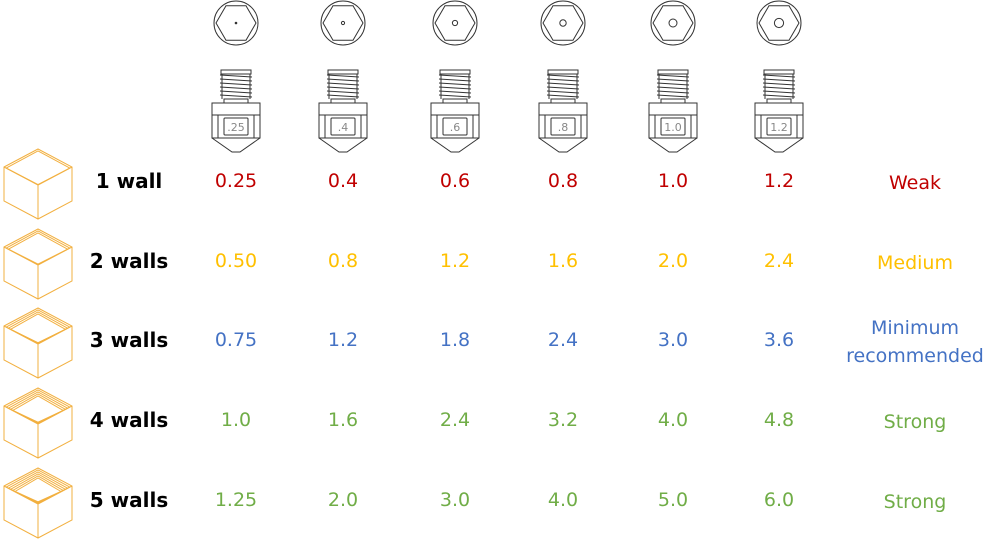 The height and width of the screenshot is (546, 993). I want to click on nozzle-size-label: .8, so click(563, 127).